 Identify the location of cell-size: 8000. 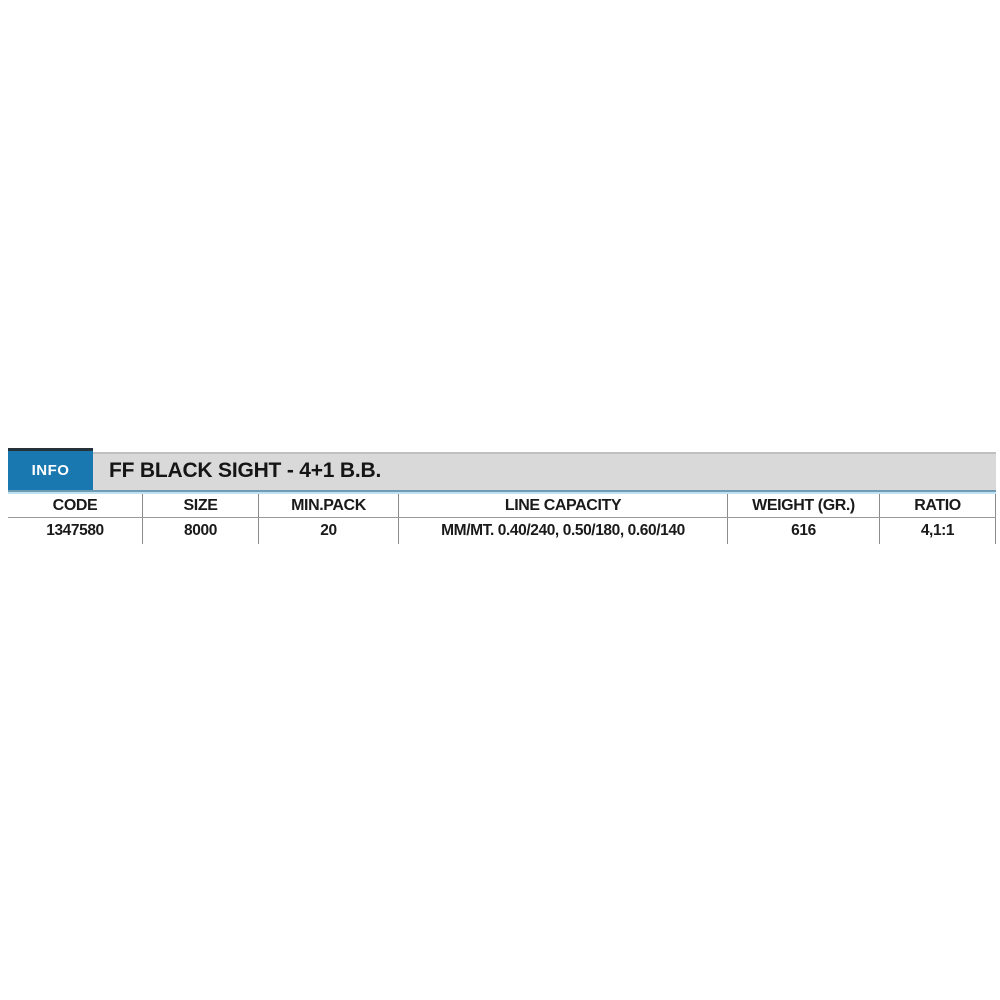
(201, 531).